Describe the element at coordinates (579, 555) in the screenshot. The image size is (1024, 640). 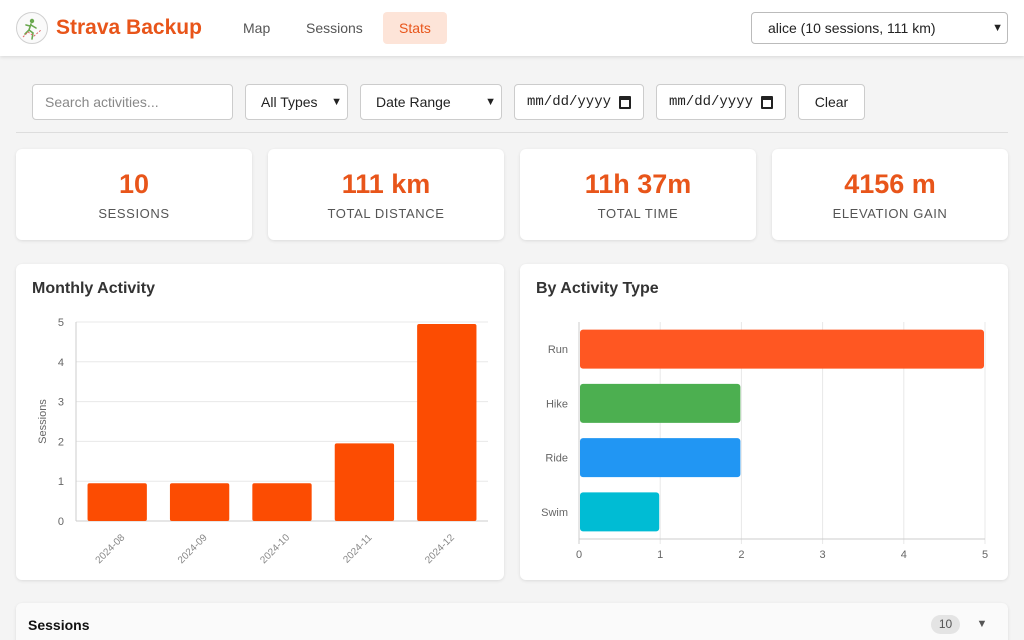
I see `x-tick-label: 0` at that location.